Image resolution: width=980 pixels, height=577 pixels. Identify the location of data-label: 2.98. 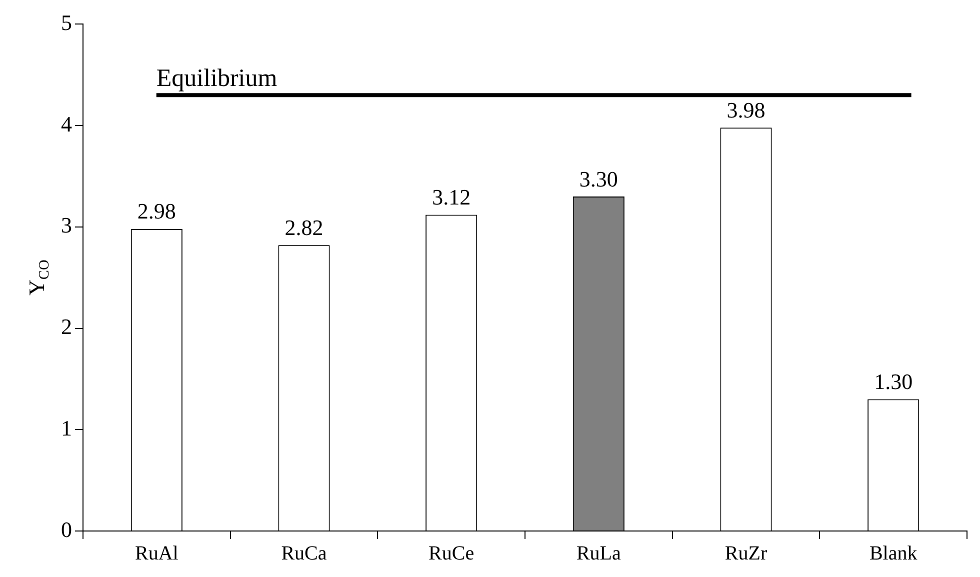
(156, 211).